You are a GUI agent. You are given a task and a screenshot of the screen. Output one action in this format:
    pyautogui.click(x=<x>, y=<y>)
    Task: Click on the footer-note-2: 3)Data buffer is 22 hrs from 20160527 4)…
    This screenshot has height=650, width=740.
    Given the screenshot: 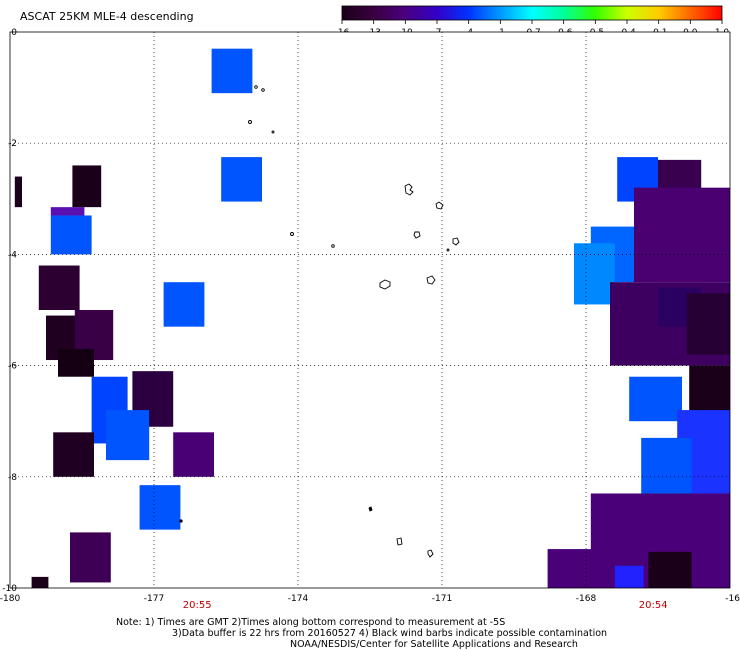 What is the action you would take?
    pyautogui.click(x=389, y=633)
    